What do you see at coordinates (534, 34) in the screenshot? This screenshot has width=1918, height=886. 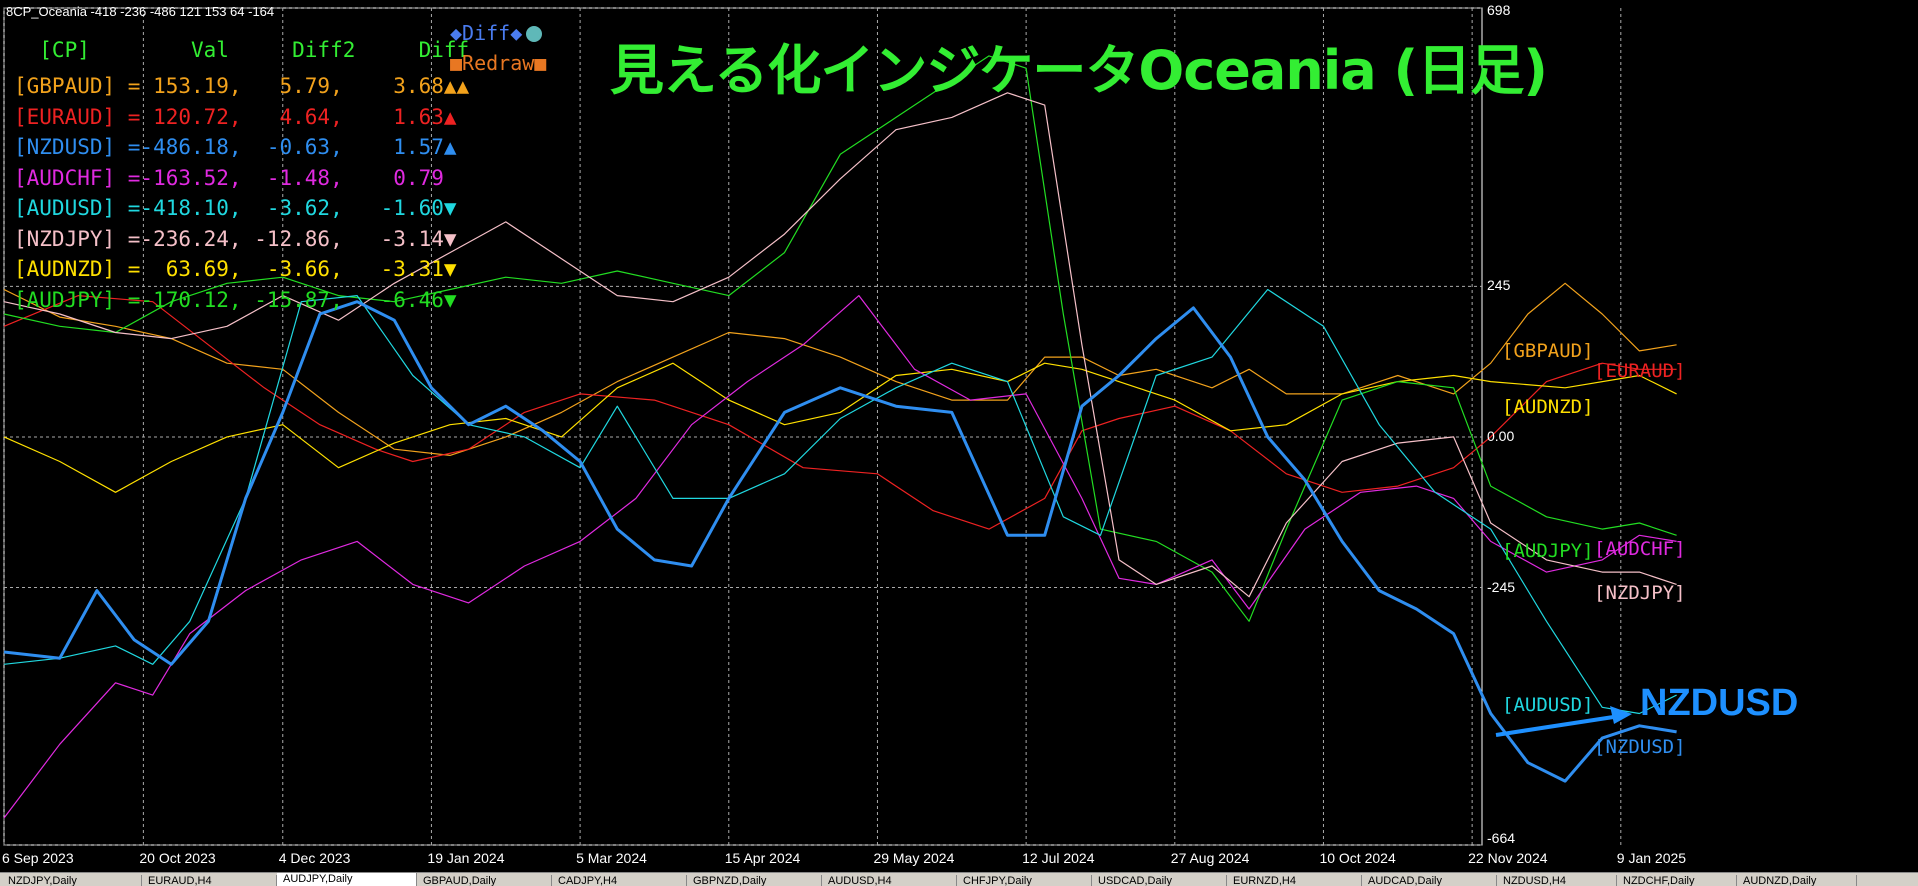 I see `circle-icon` at bounding box center [534, 34].